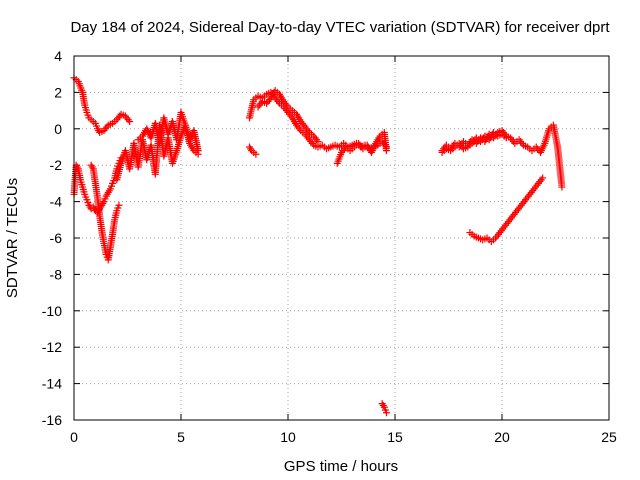  I want to click on series-sat-c, so click(105, 212).